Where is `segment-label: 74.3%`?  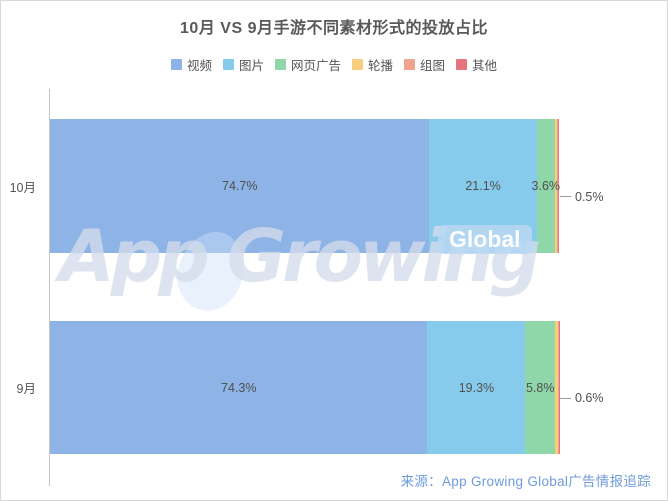
segment-label: 74.3% is located at coordinates (238, 387).